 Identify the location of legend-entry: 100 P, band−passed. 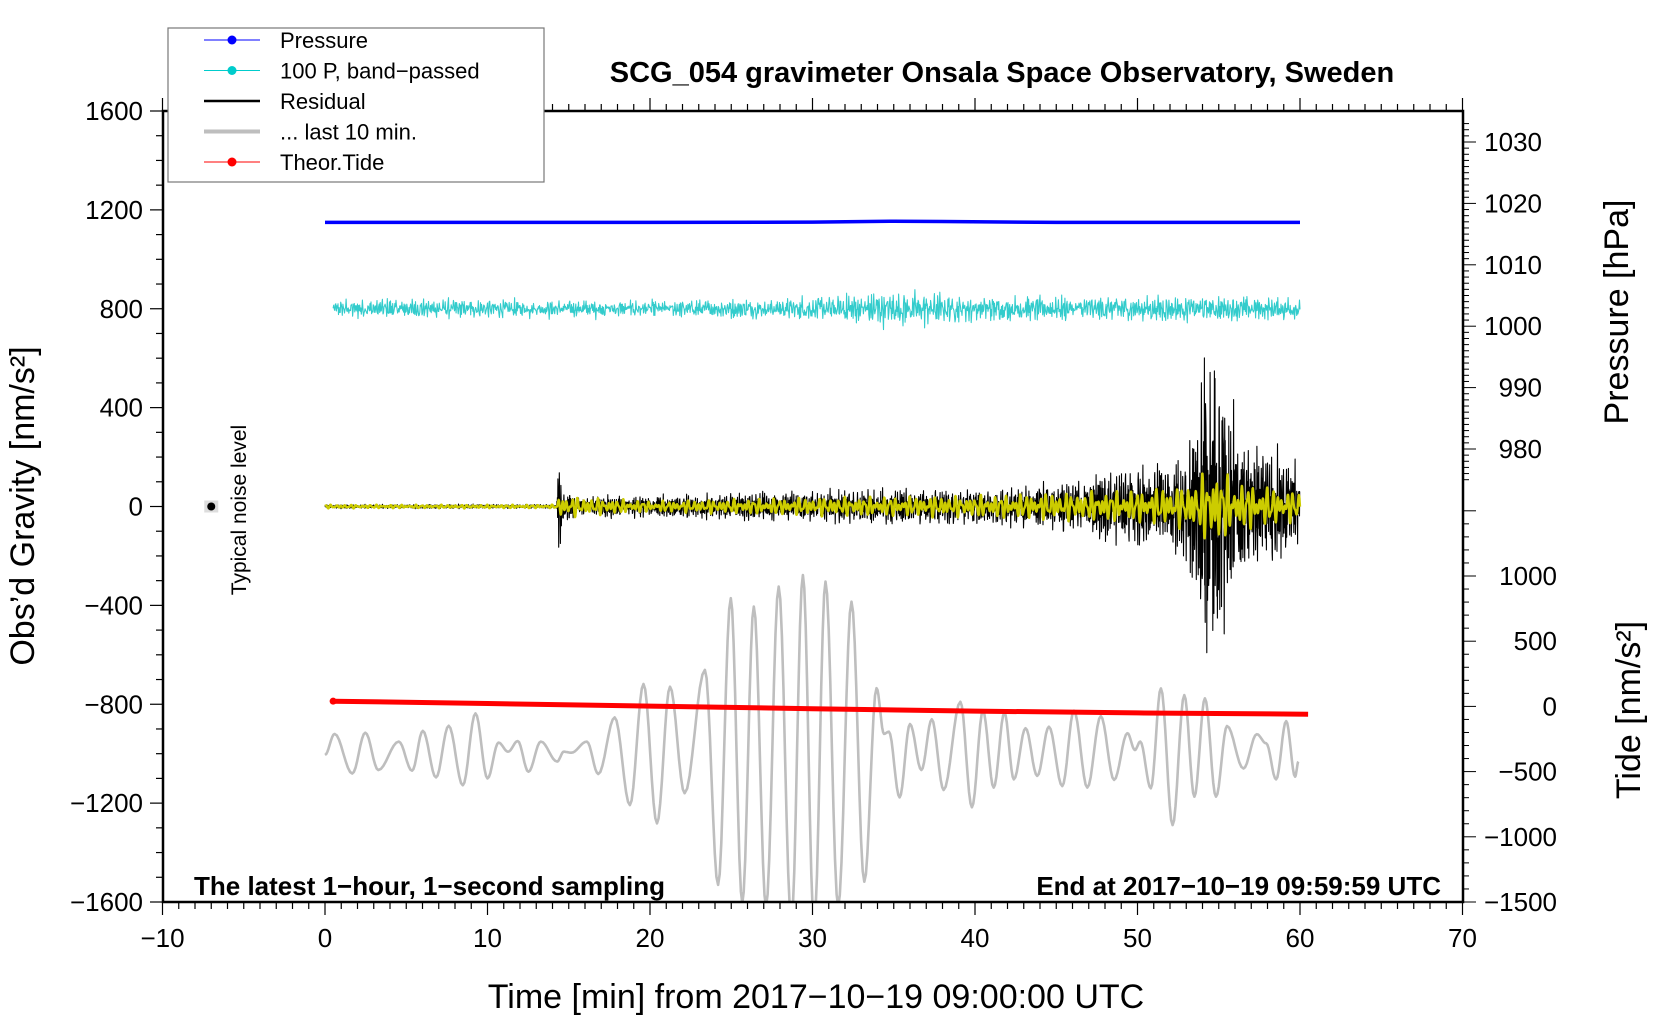
(342, 71).